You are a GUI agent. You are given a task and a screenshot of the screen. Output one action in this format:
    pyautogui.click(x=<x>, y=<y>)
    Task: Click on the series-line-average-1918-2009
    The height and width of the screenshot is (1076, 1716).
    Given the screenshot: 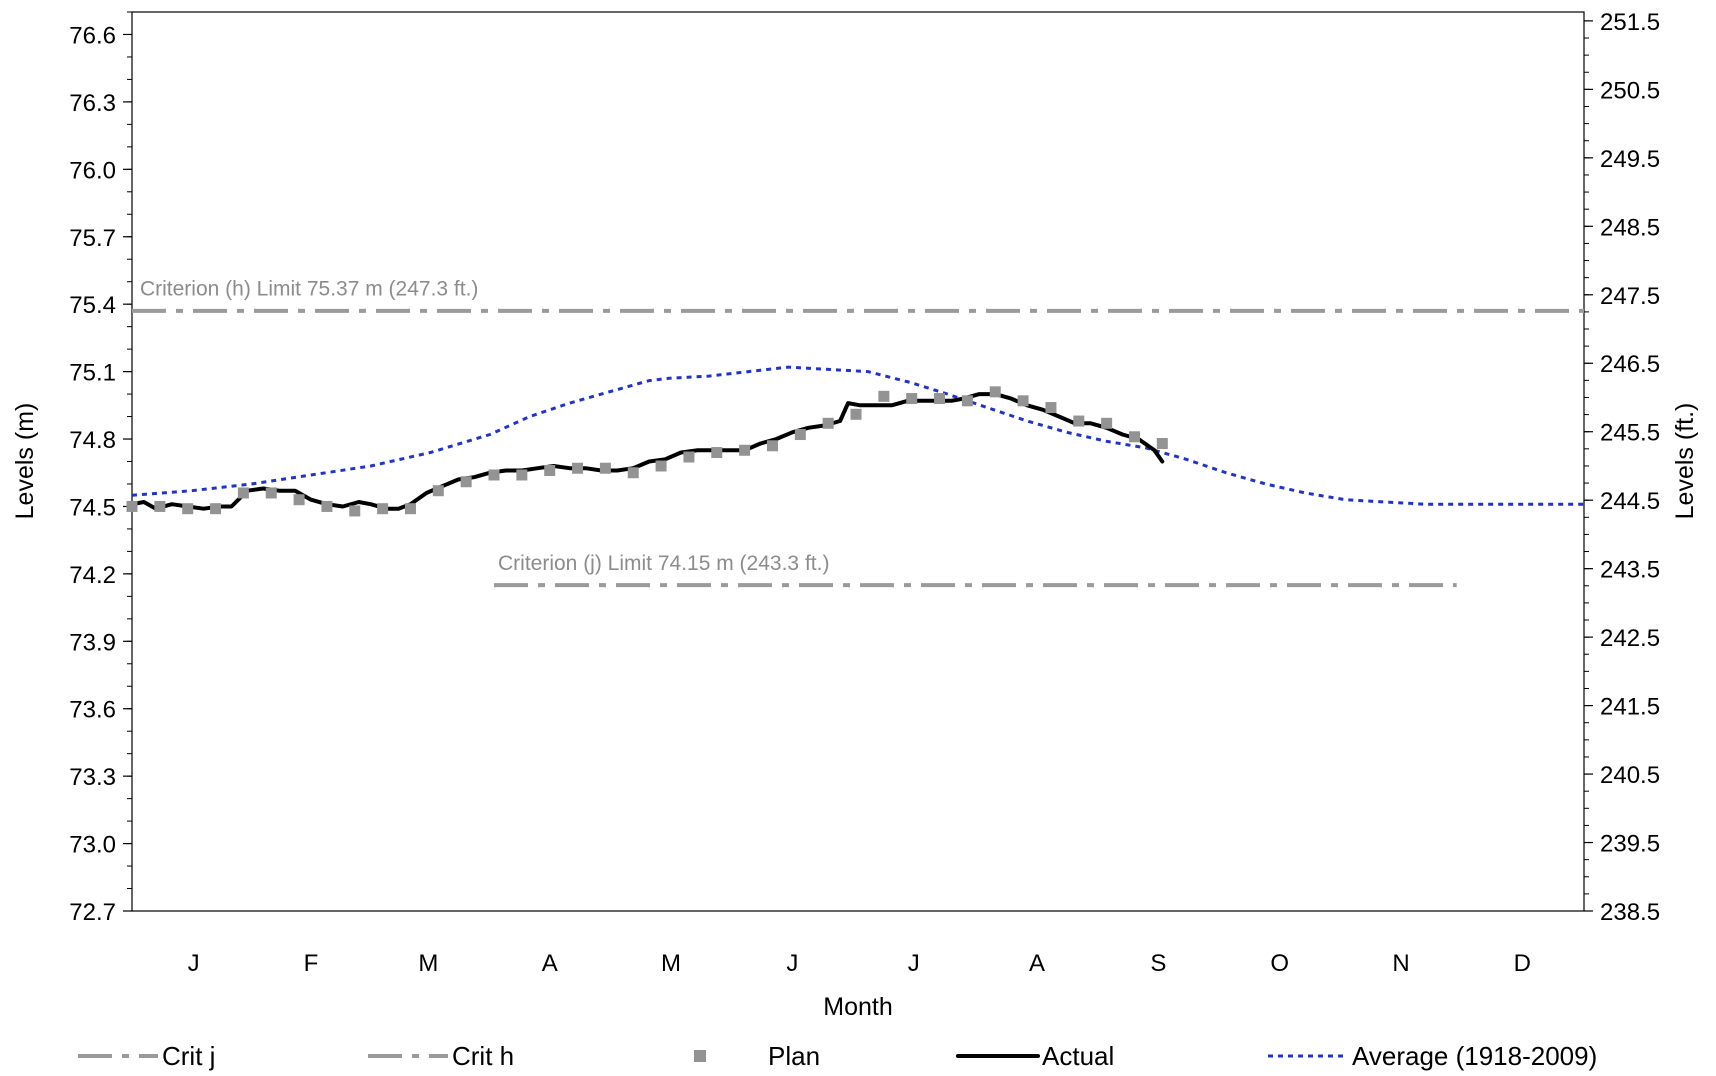 What is the action you would take?
    pyautogui.click(x=857, y=435)
    